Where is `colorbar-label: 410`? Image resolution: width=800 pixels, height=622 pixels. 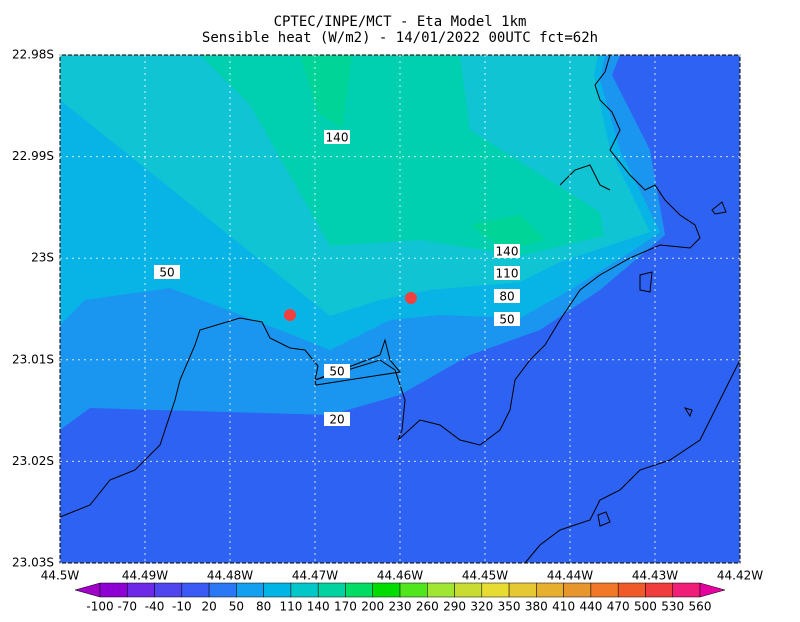
colorbar-label: 410 is located at coordinates (563, 607).